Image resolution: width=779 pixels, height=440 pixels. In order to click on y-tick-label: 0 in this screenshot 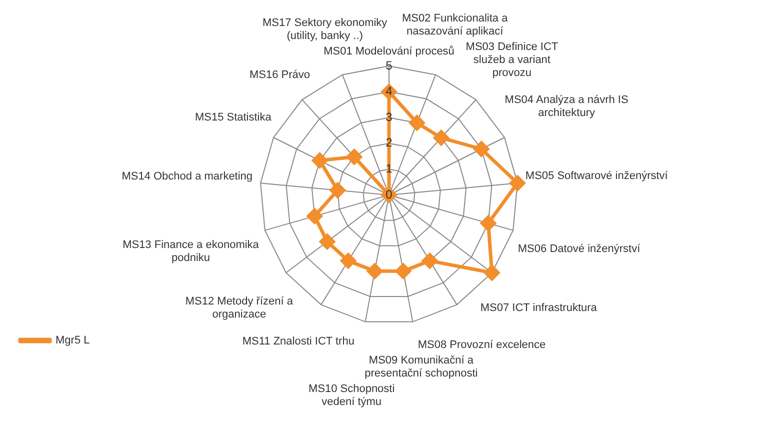, I will do `click(389, 194)`.